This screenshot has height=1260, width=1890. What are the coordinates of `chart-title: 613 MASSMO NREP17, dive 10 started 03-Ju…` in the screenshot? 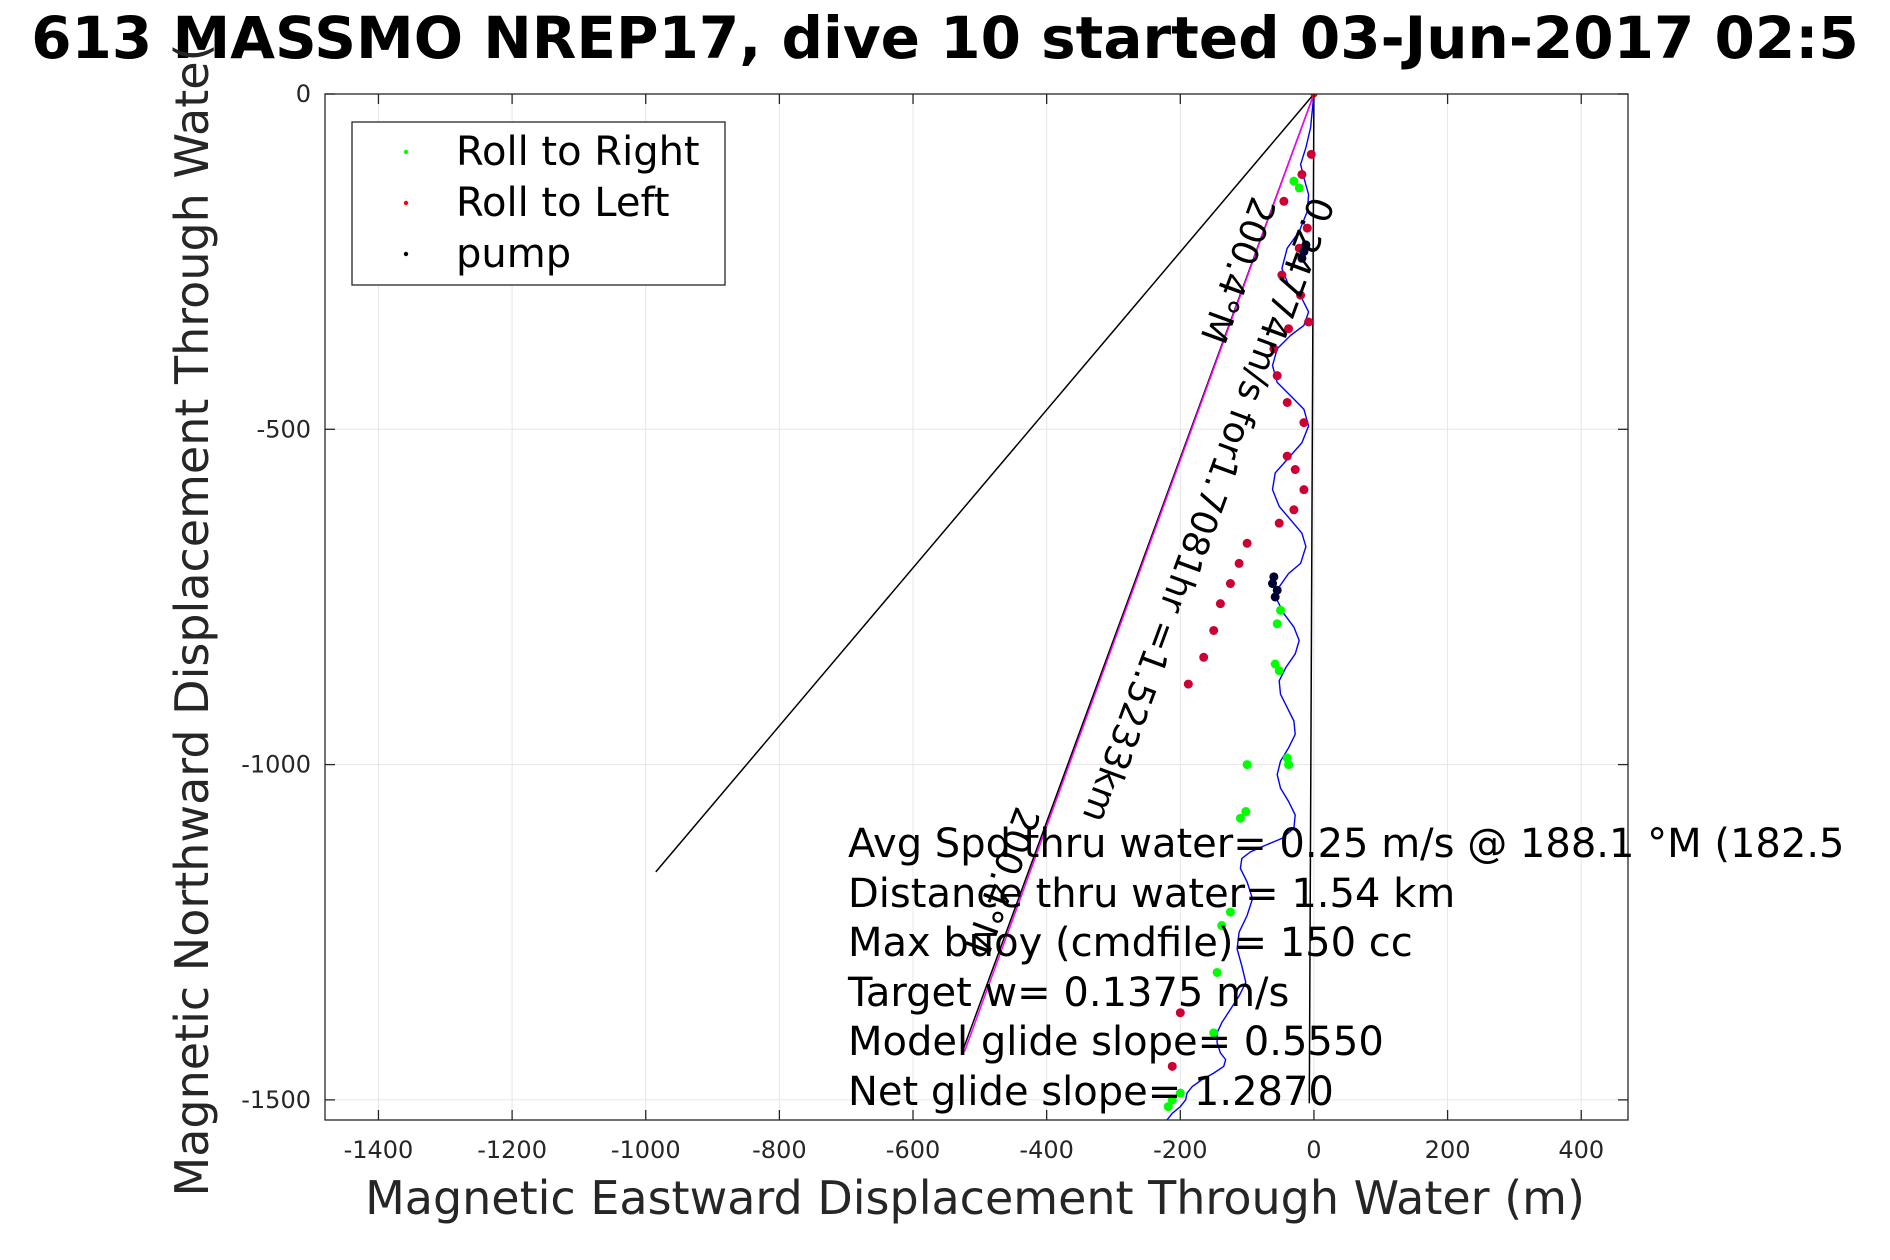 It's located at (945, 38).